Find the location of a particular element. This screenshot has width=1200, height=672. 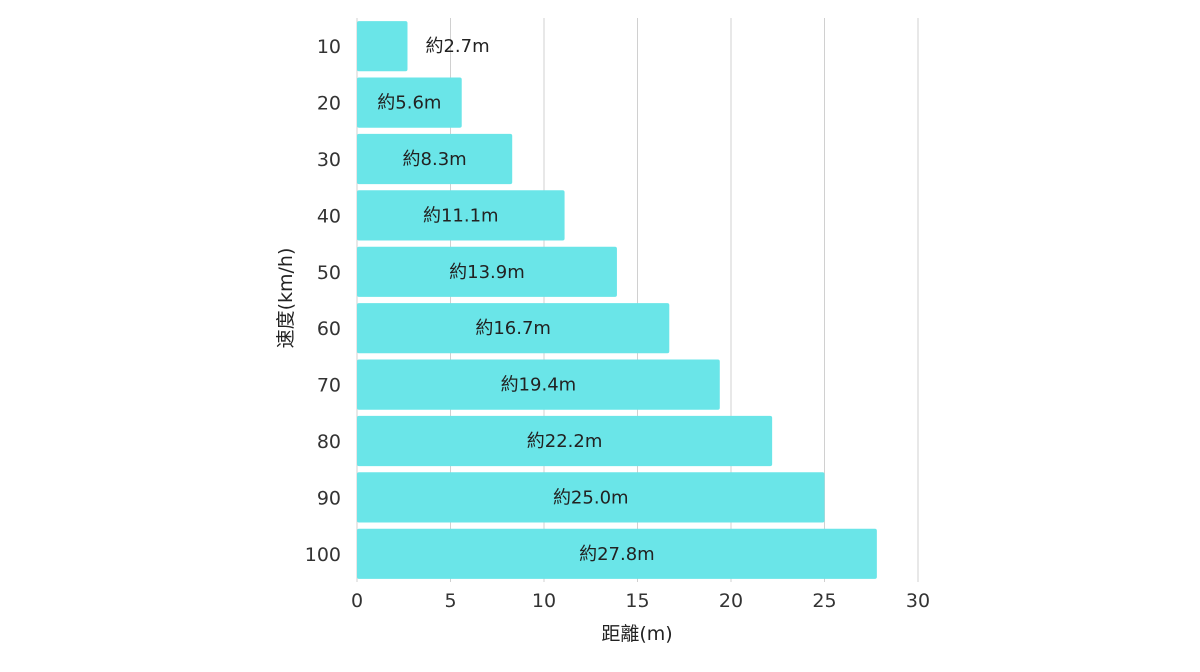

data-label: 約25.0m is located at coordinates (591, 497).